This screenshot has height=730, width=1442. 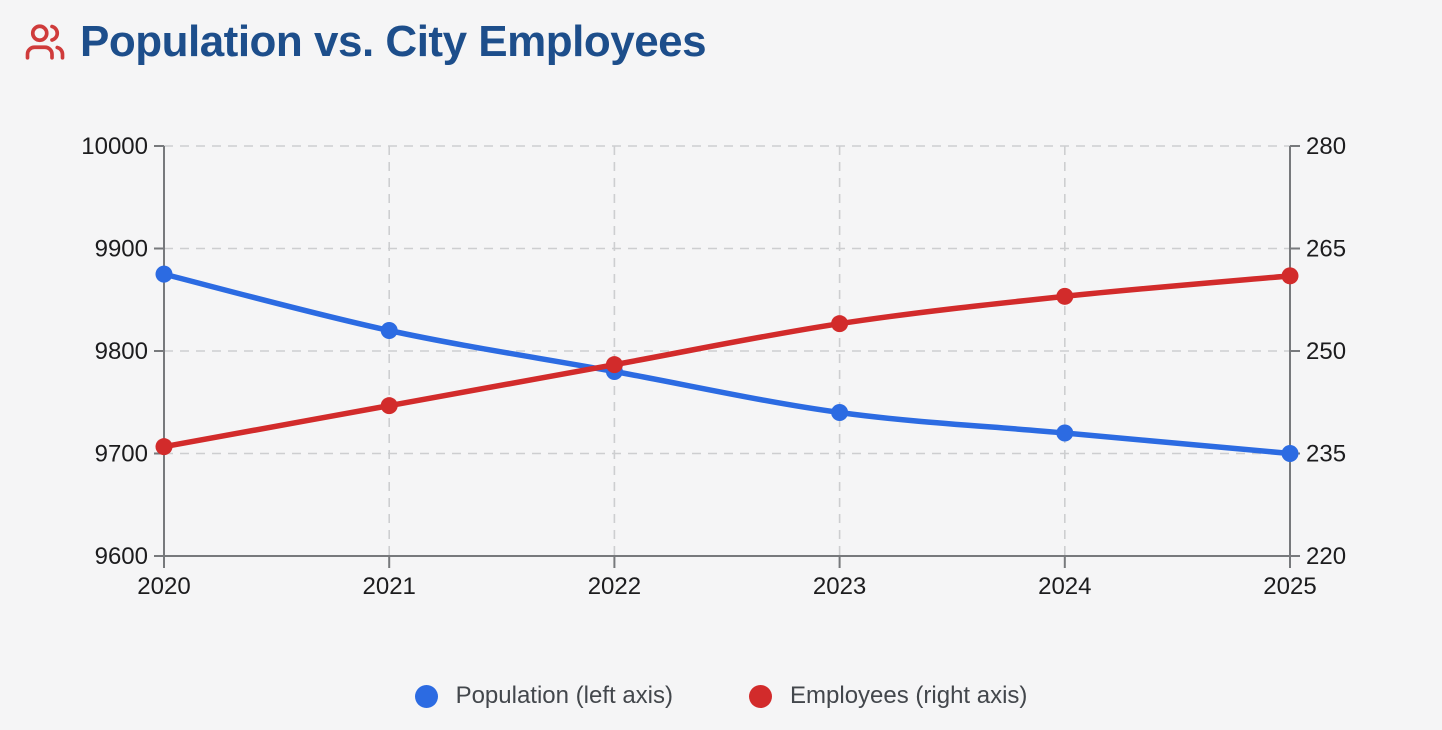 What do you see at coordinates (1326, 351) in the screenshot?
I see `right-axis-tick-label: 250` at bounding box center [1326, 351].